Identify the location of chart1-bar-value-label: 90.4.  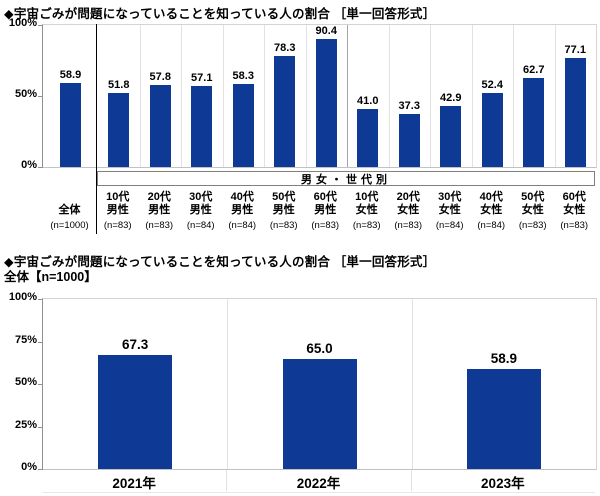
(326, 30).